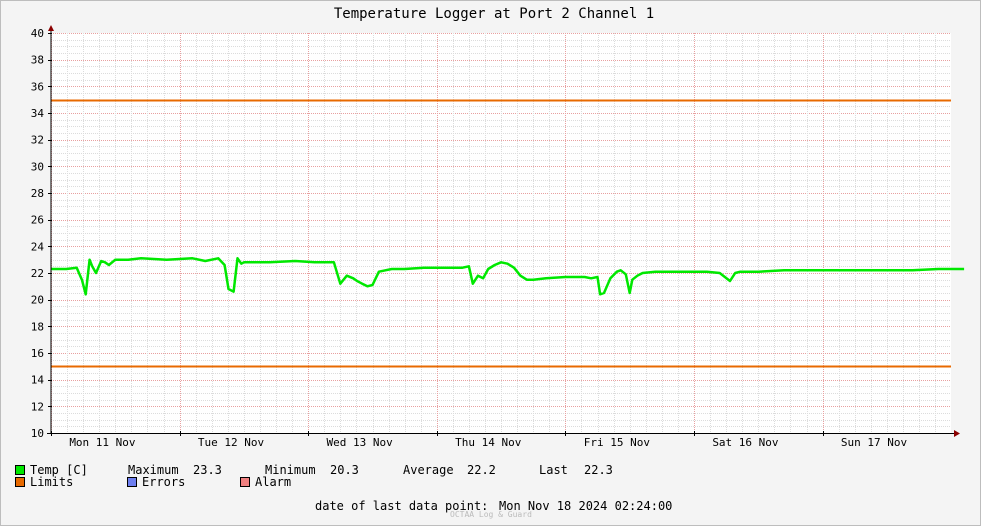 This screenshot has width=981, height=526. What do you see at coordinates (360, 442) in the screenshot?
I see `x-tick-label: Wed 13 Nov` at bounding box center [360, 442].